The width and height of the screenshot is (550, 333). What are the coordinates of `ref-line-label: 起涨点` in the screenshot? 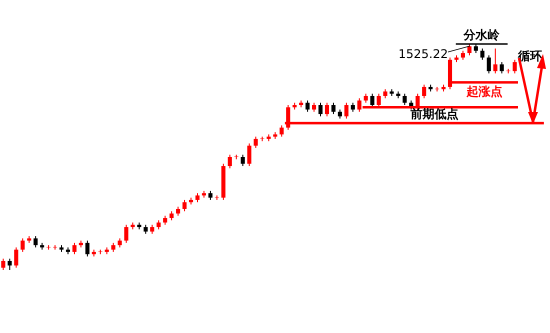 It's located at (483, 91).